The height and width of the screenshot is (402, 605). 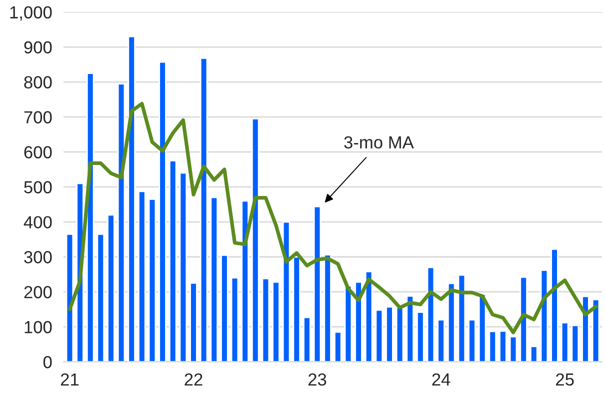 I want to click on y-tick-label: 100, so click(x=38, y=327).